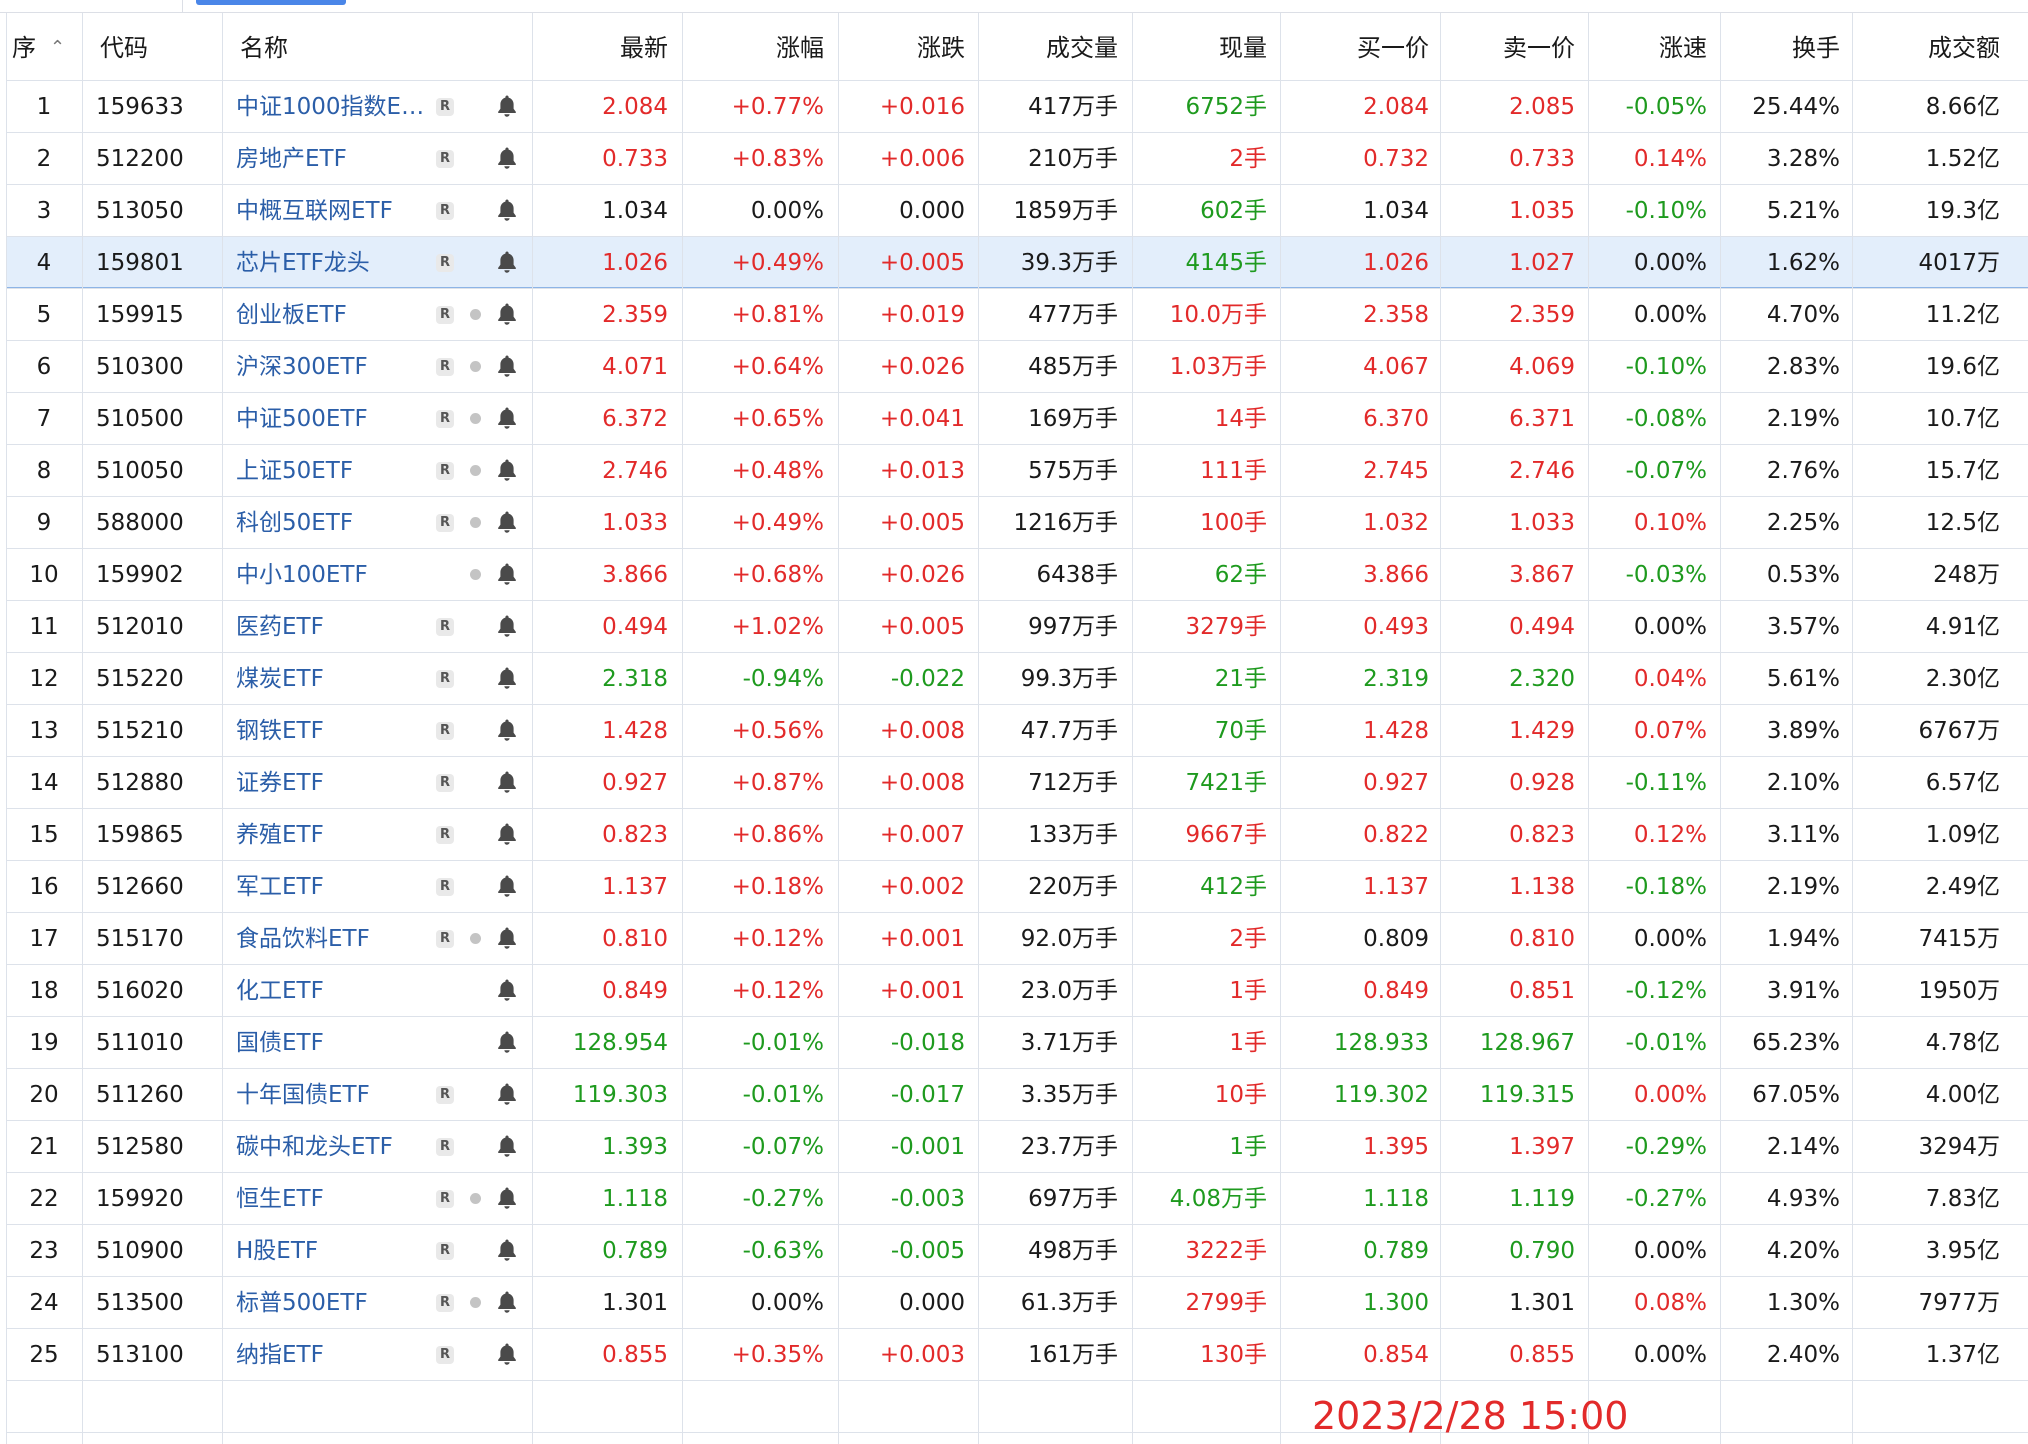  What do you see at coordinates (140, 679) in the screenshot?
I see `row-code: 515220` at bounding box center [140, 679].